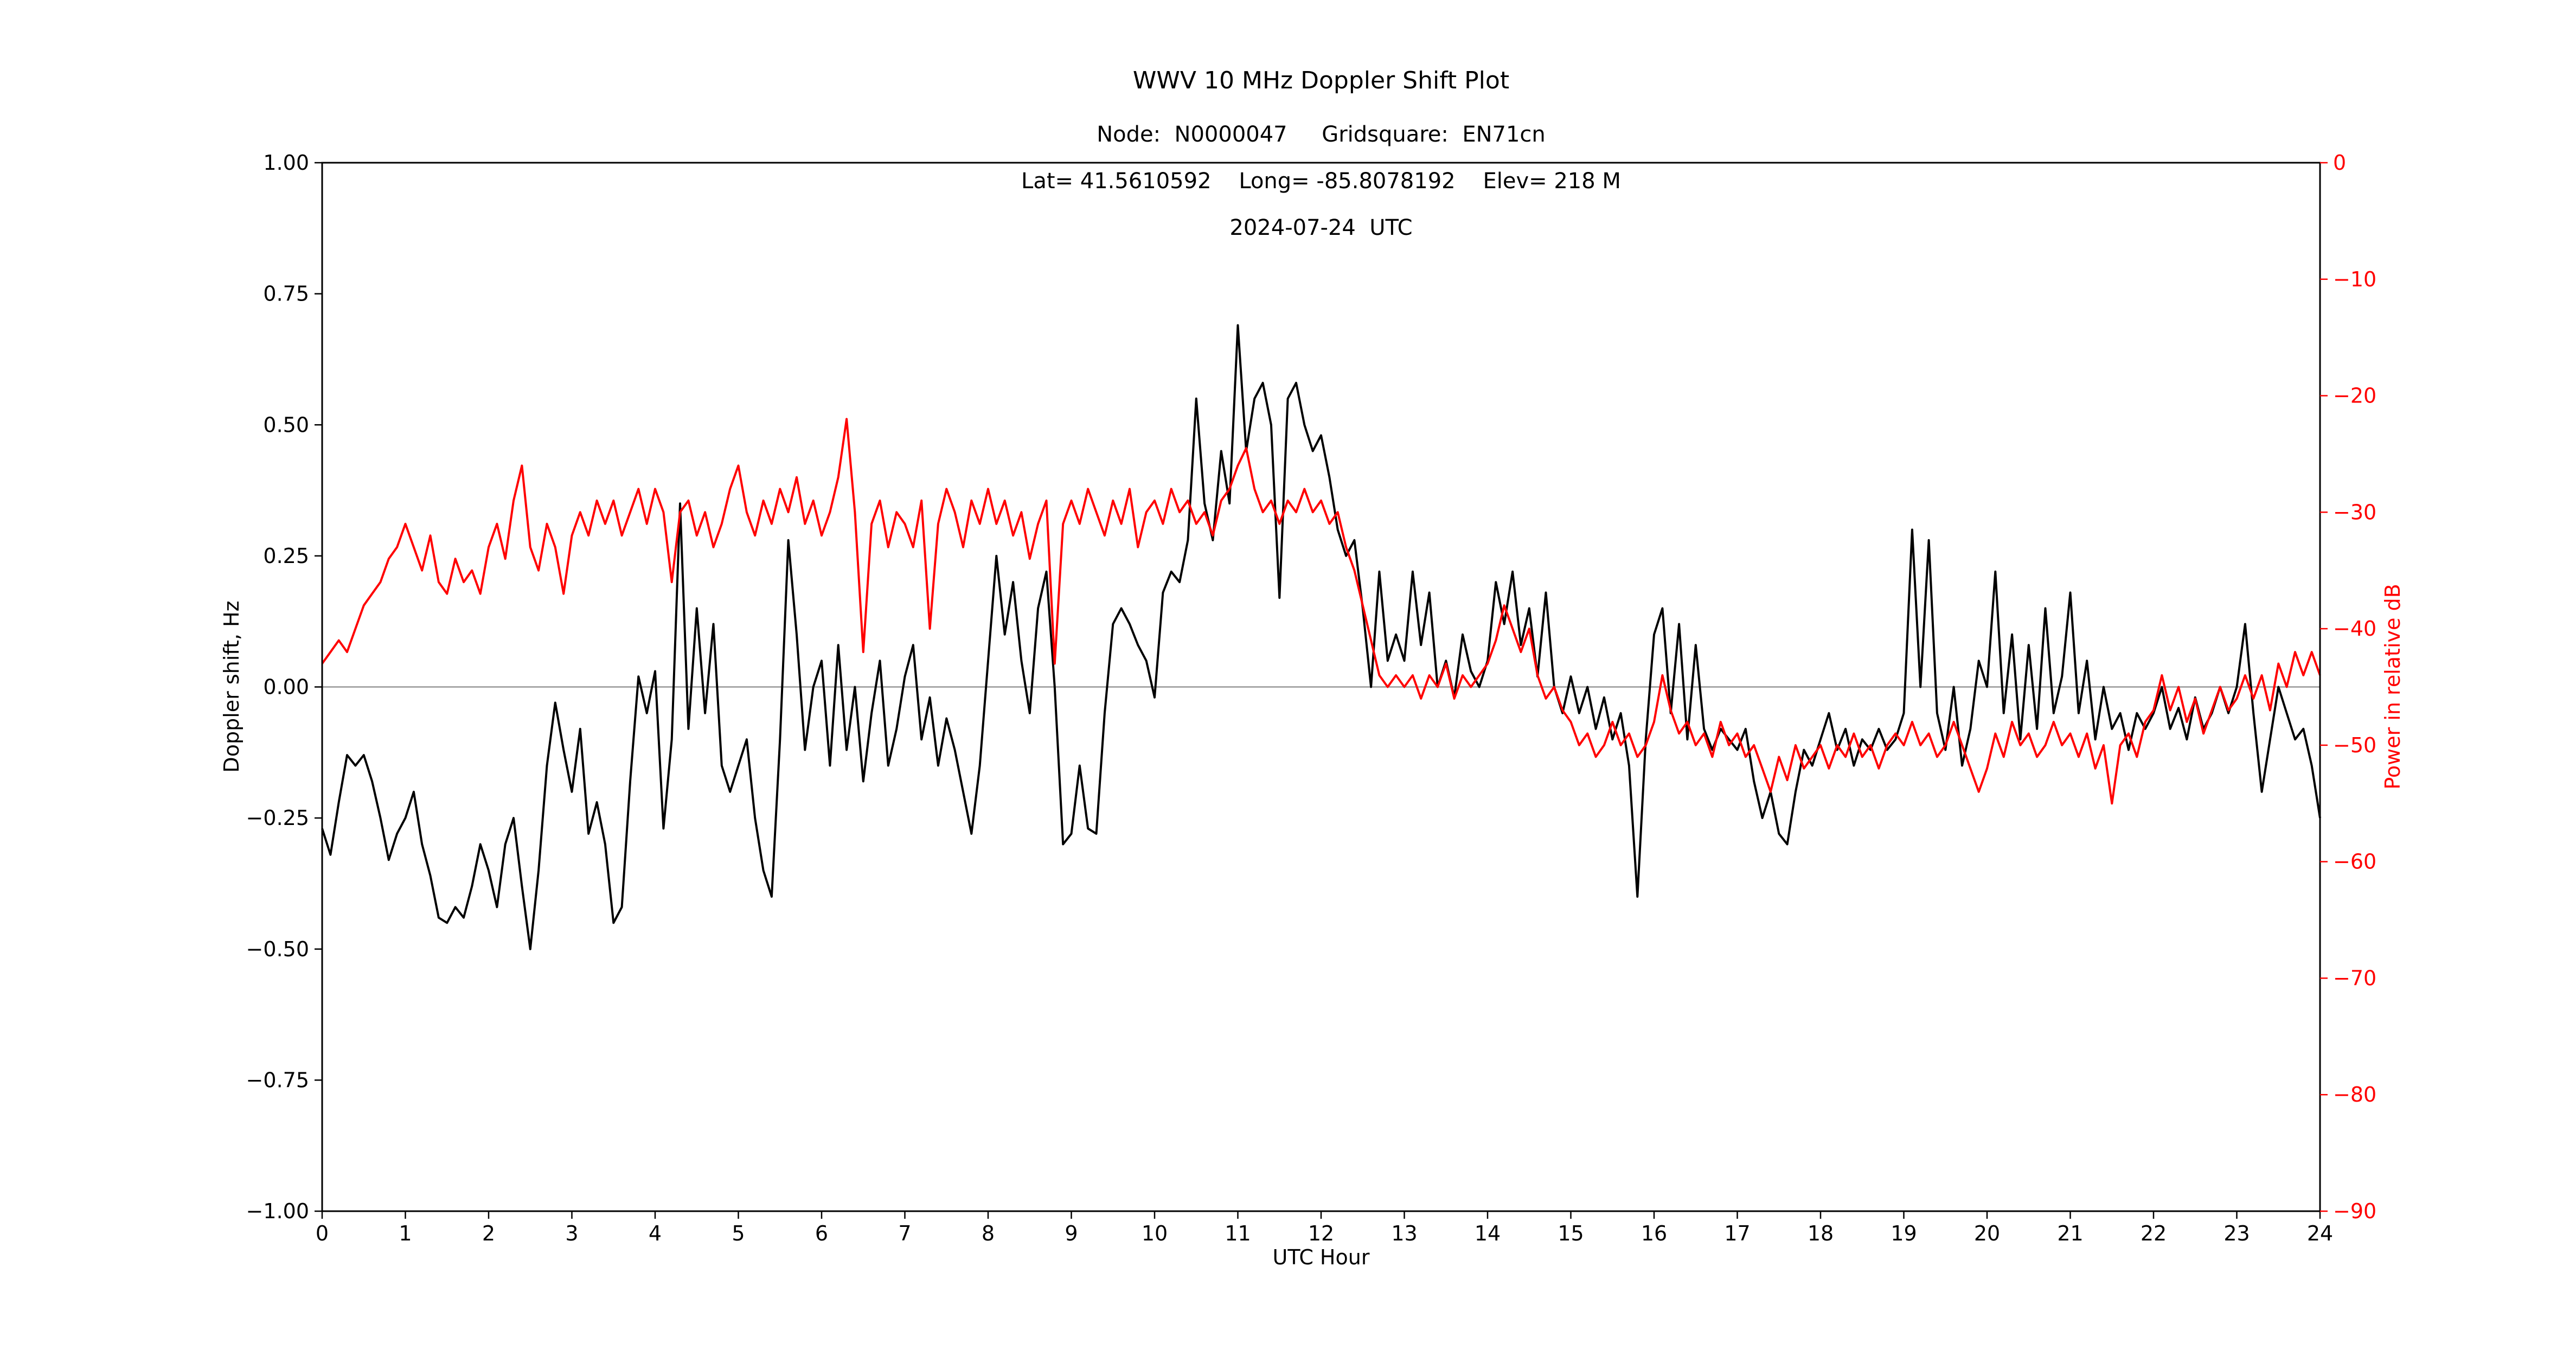  I want to click on x-axis-ticks: 0 1 2 3 4 5 6 7 8 9 10 11 12 13 14 15 16 17 18 19 20 21 22 23 24, so click(1324, 1228).